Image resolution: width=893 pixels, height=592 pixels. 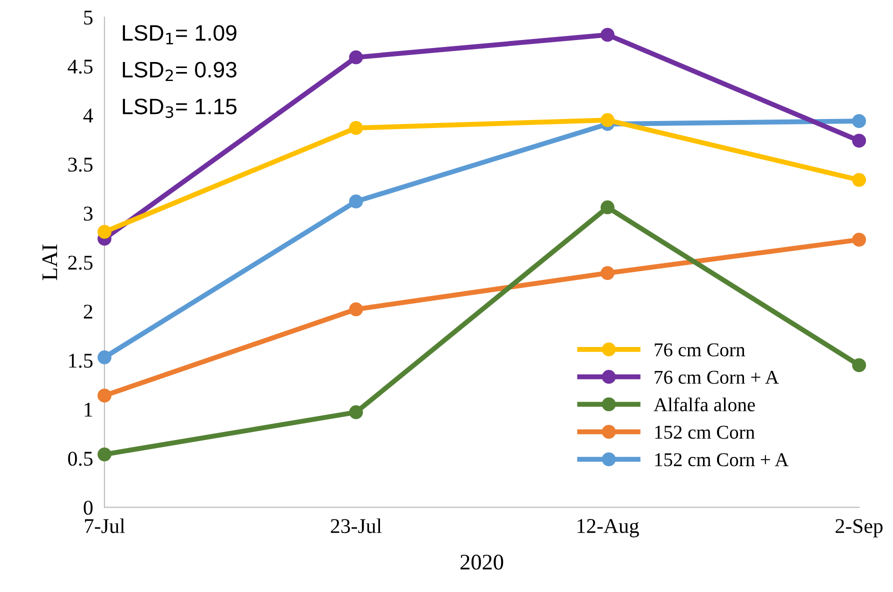 I want to click on y-tick-label: 4, so click(x=88, y=115).